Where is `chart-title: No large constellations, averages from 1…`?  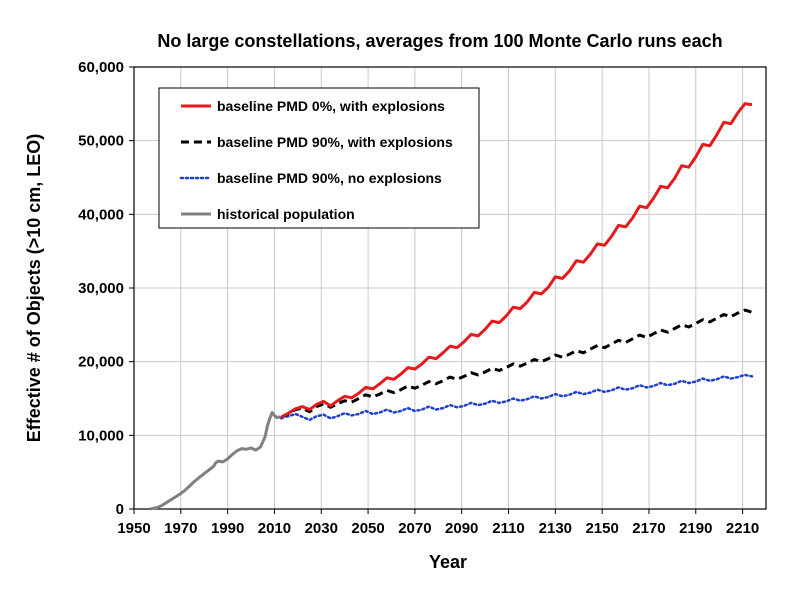 chart-title: No large constellations, averages from 1… is located at coordinates (439, 41).